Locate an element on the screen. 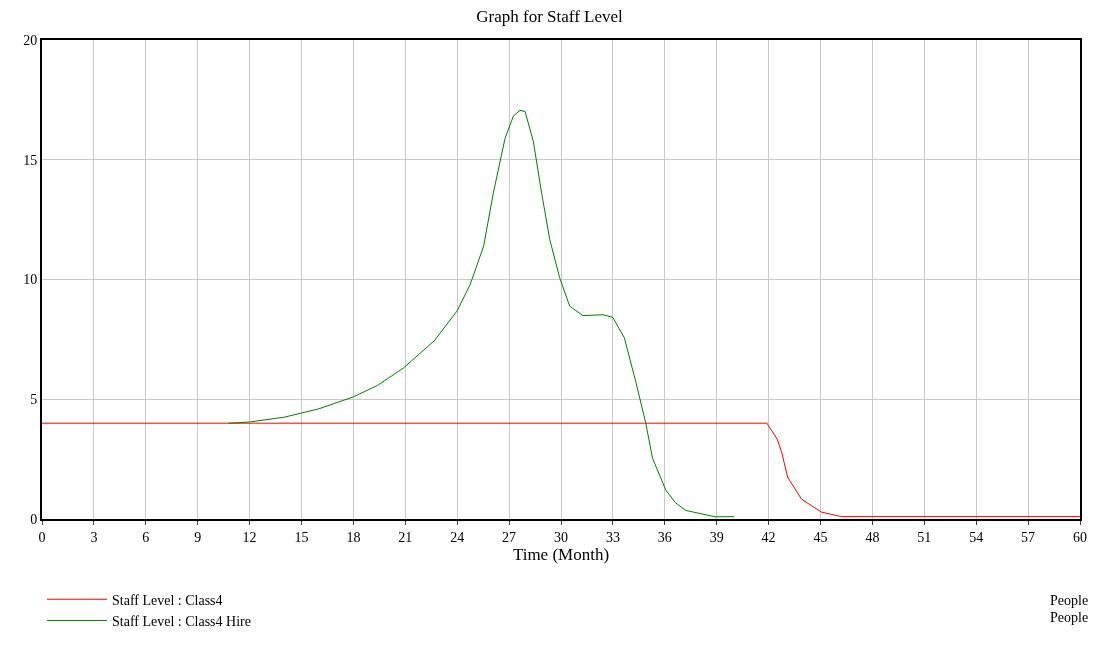 The height and width of the screenshot is (649, 1099). x-tick-label: 30 is located at coordinates (561, 537).